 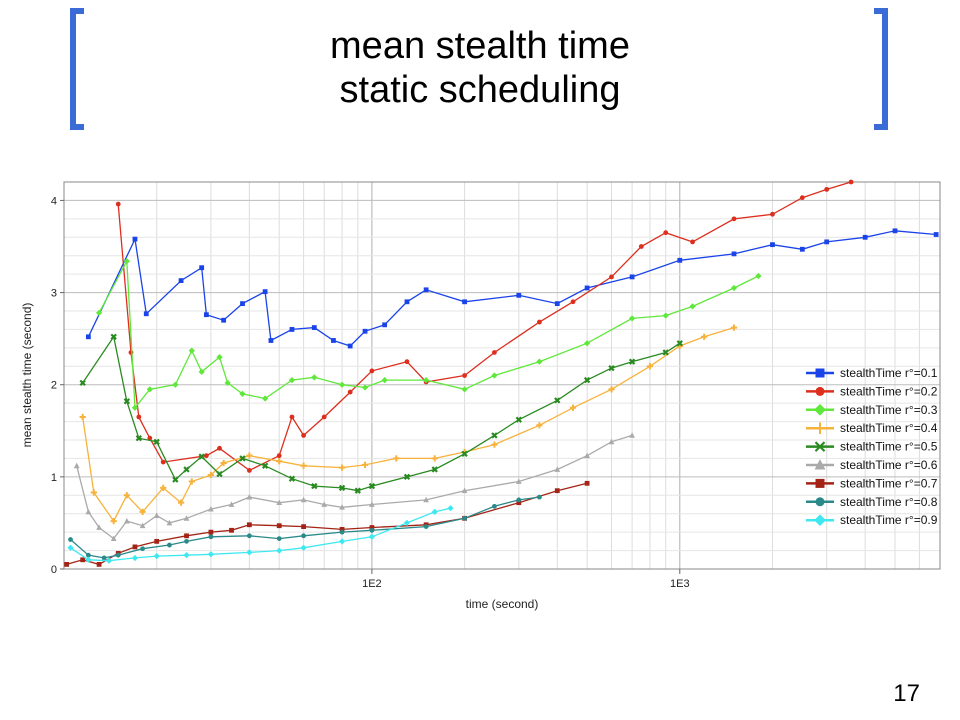 What do you see at coordinates (889, 391) in the screenshot?
I see `legend-label: stealthTime r°=0.2` at bounding box center [889, 391].